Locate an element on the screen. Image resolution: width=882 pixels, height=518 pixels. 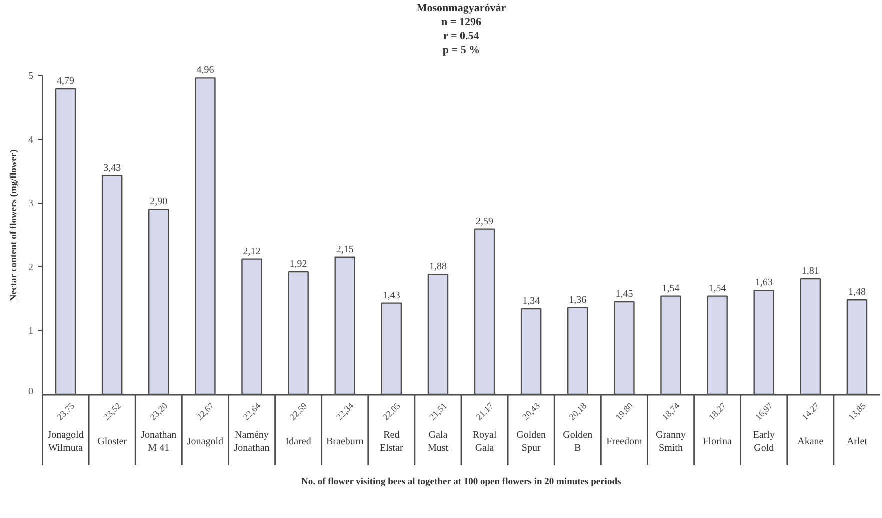
y-tick-label: 4 is located at coordinates (31, 140).